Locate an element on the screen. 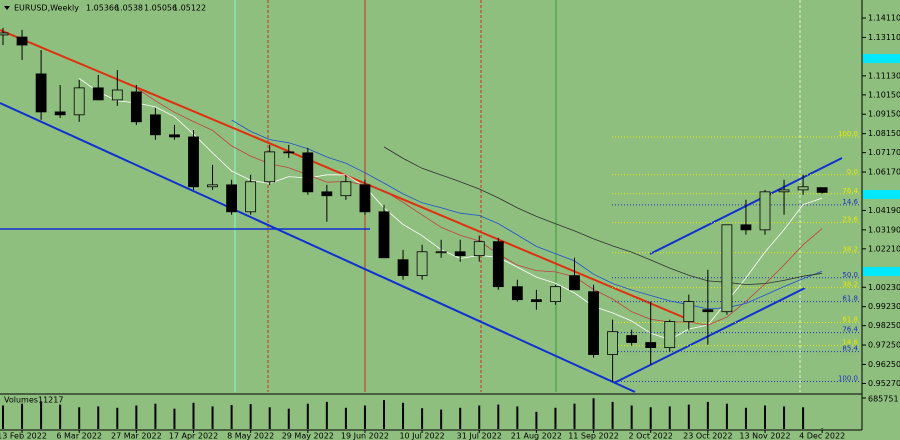 The image size is (900, 440). header-open: 1.05366 is located at coordinates (102, 8).